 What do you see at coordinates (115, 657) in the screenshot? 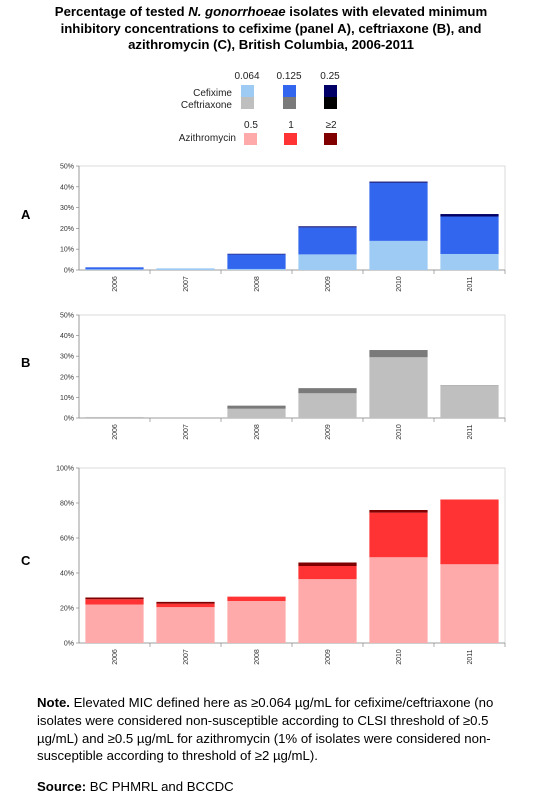
I see `panel-c-xtick-label: 2006` at bounding box center [115, 657].